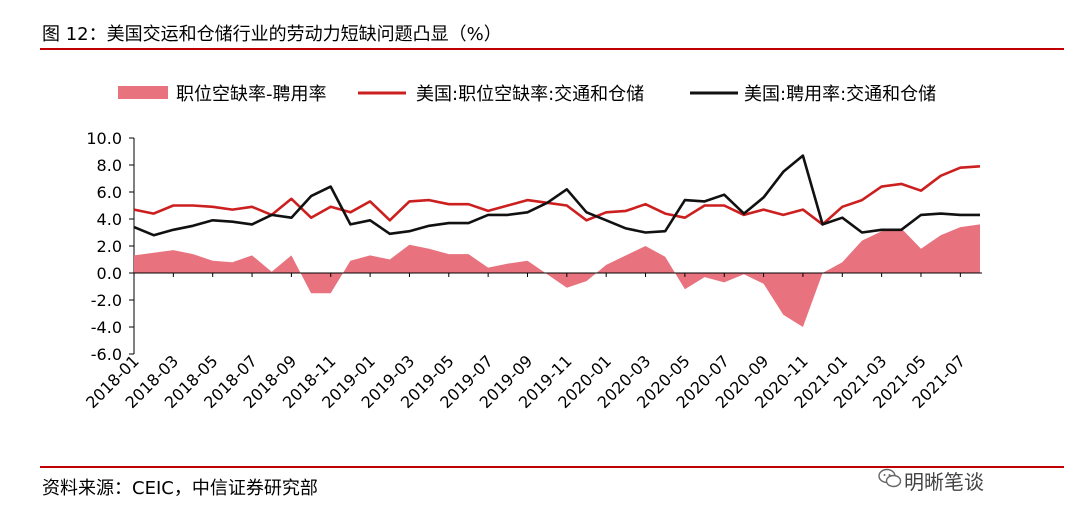  What do you see at coordinates (109, 165) in the screenshot?
I see `y-tick-label: 8.0` at bounding box center [109, 165].